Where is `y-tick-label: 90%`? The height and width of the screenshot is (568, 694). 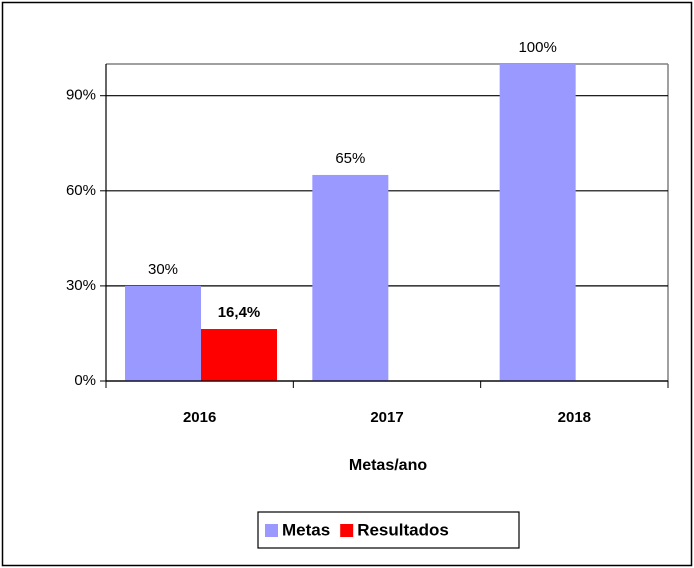
y-tick-label: 90% is located at coordinates (81, 95).